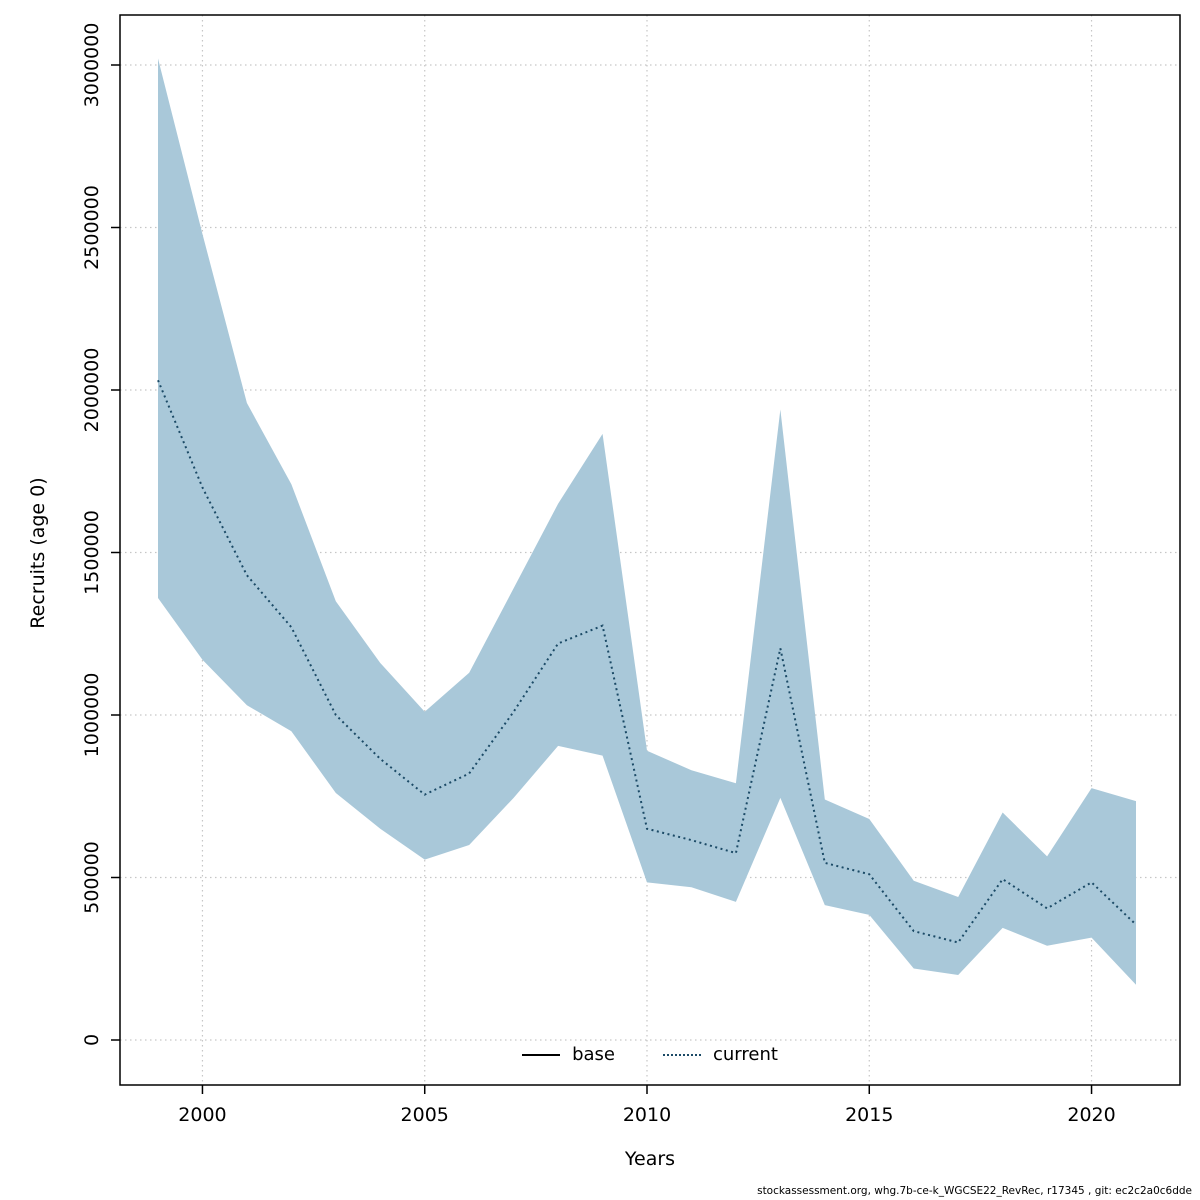  What do you see at coordinates (202, 1115) in the screenshot?
I see `x-tick-label: 2000` at bounding box center [202, 1115].